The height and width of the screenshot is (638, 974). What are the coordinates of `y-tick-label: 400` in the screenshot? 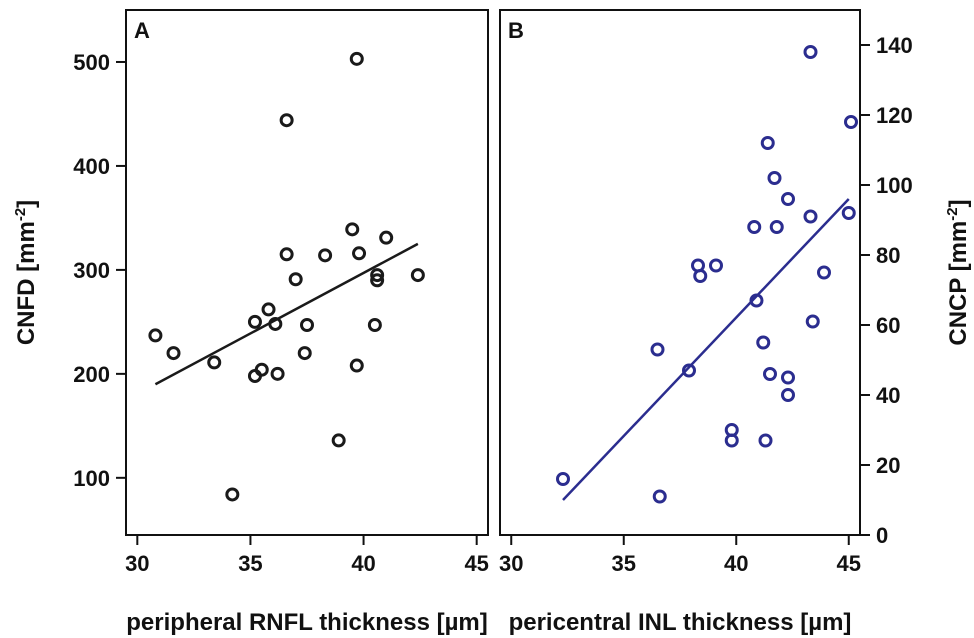 It's located at (91, 166).